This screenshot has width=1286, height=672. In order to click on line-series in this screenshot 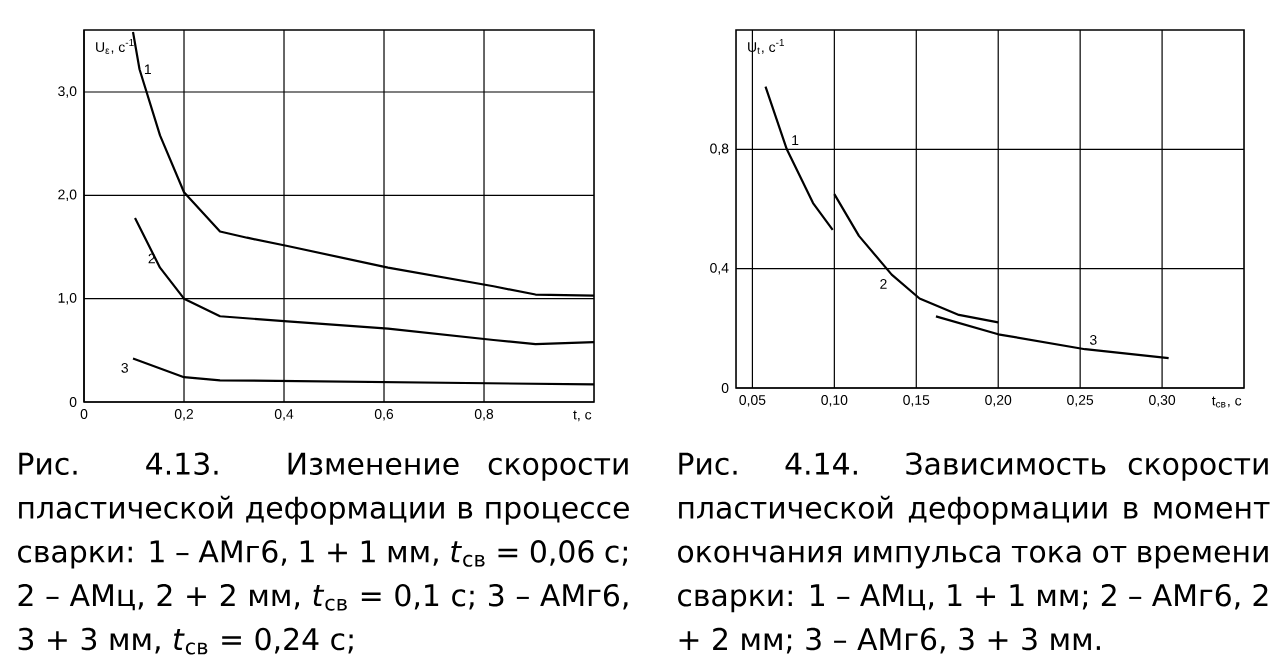, I will do `click(916, 258)`.